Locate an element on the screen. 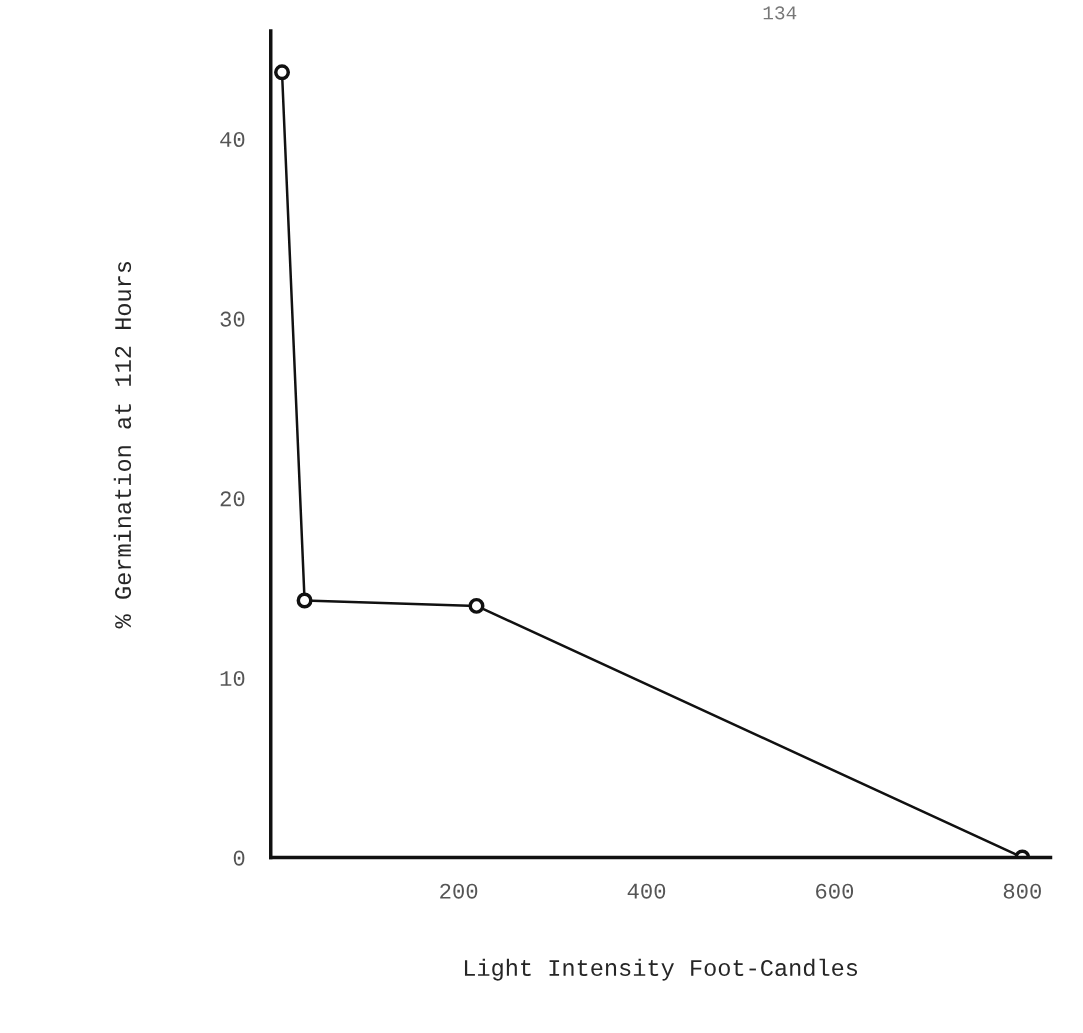 The height and width of the screenshot is (1033, 1083). x-tick-label: 600 is located at coordinates (835, 891).